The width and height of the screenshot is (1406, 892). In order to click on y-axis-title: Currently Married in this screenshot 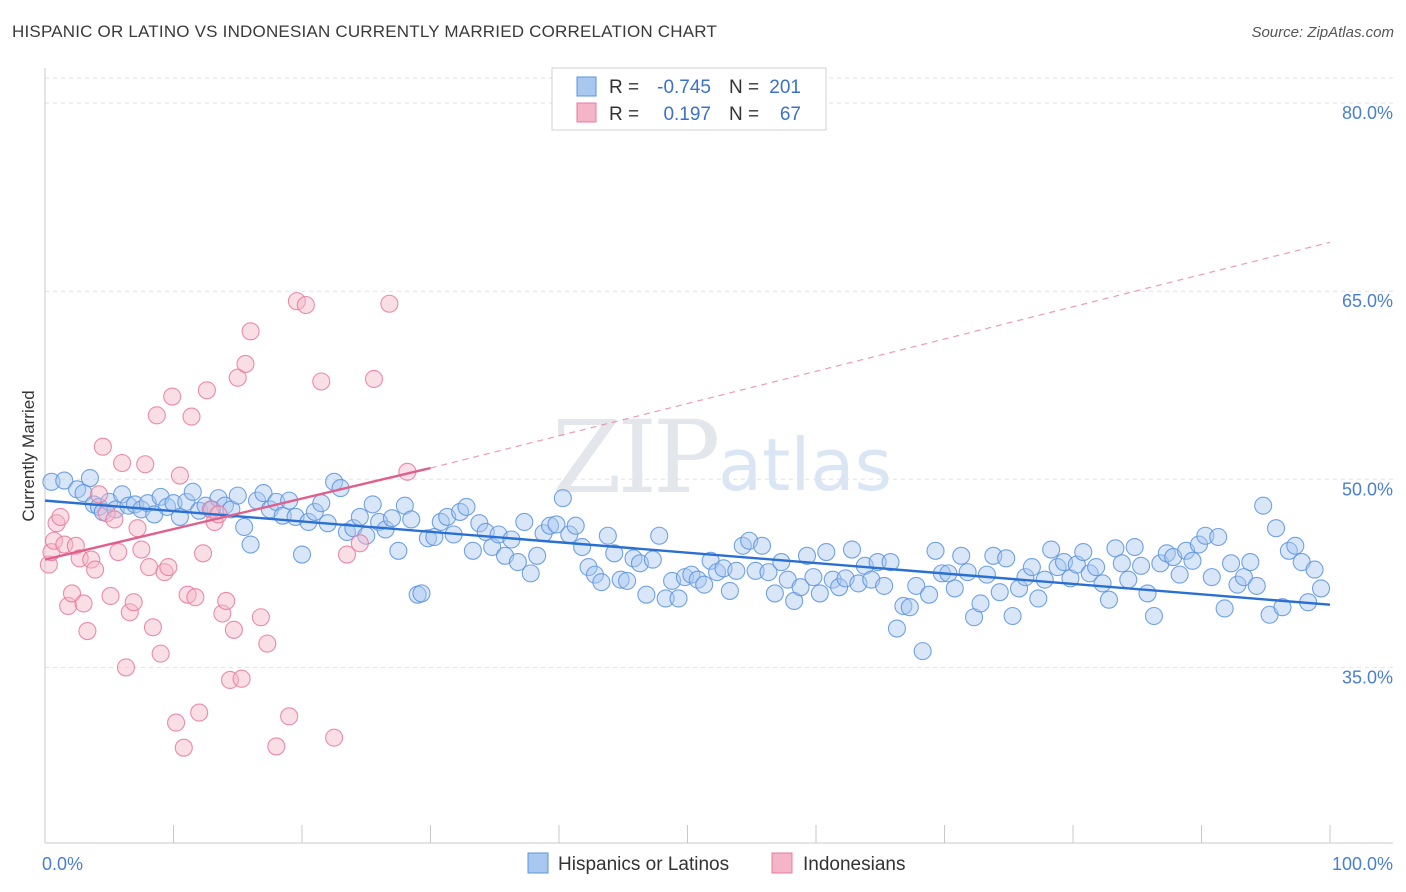, I will do `click(28, 455)`.